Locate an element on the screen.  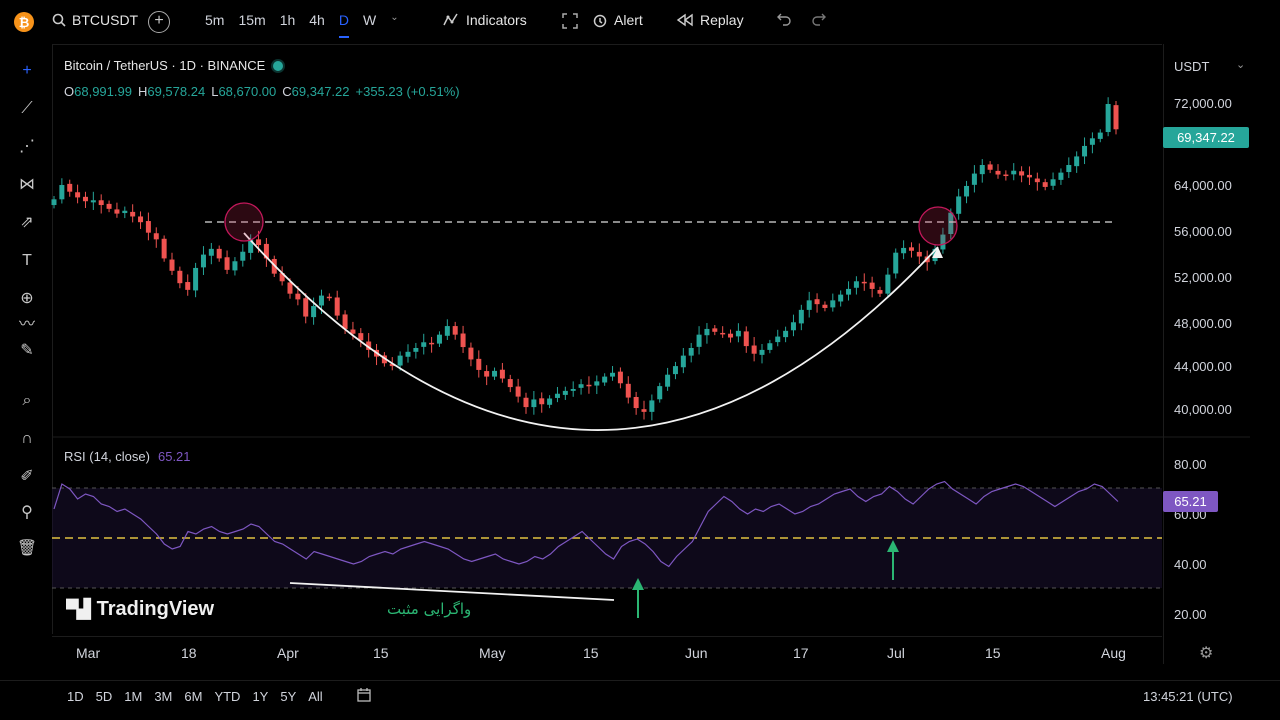
rsi-tick: 20.00 is located at coordinates (1190, 614).